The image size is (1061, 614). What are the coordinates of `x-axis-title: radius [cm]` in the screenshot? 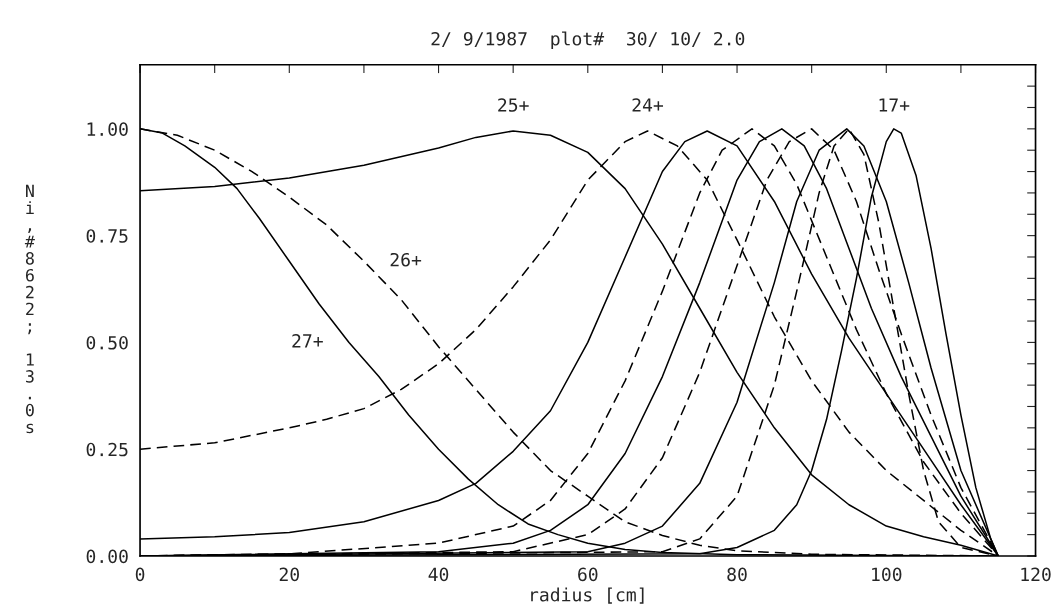 It's located at (587, 595).